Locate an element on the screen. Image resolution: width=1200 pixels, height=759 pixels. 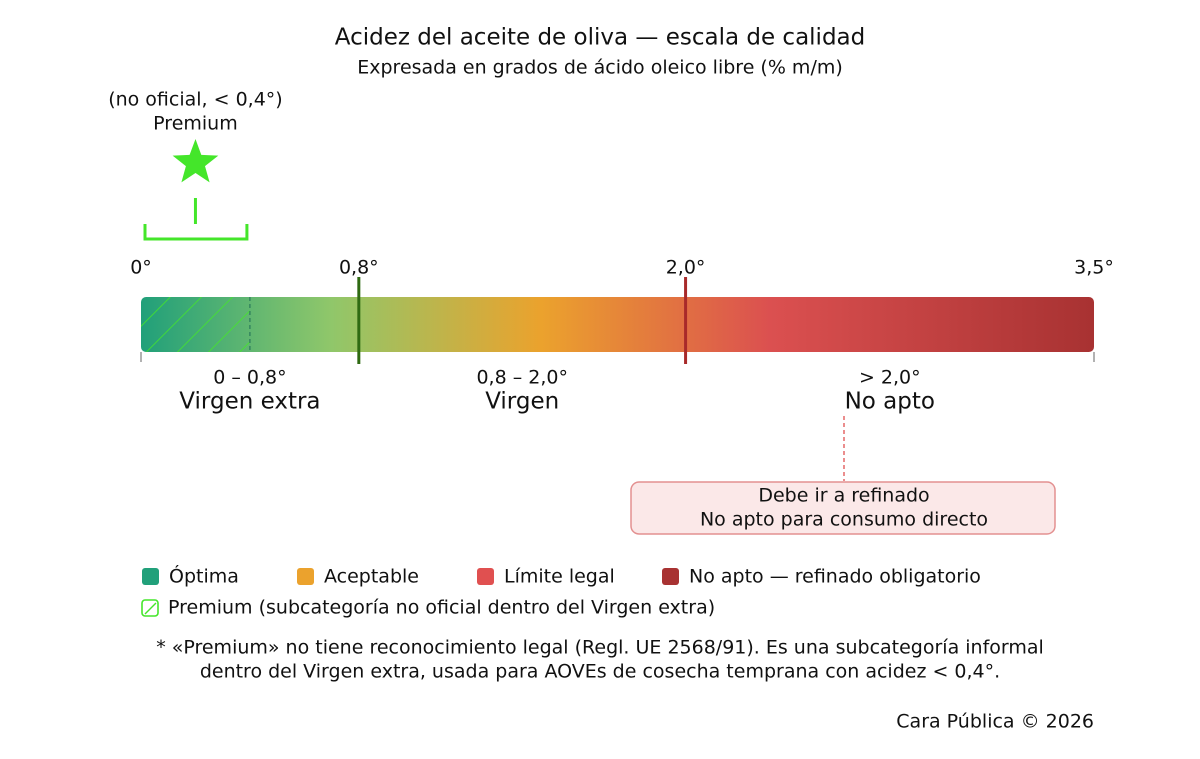
legend-label: Límite legal is located at coordinates (559, 577).